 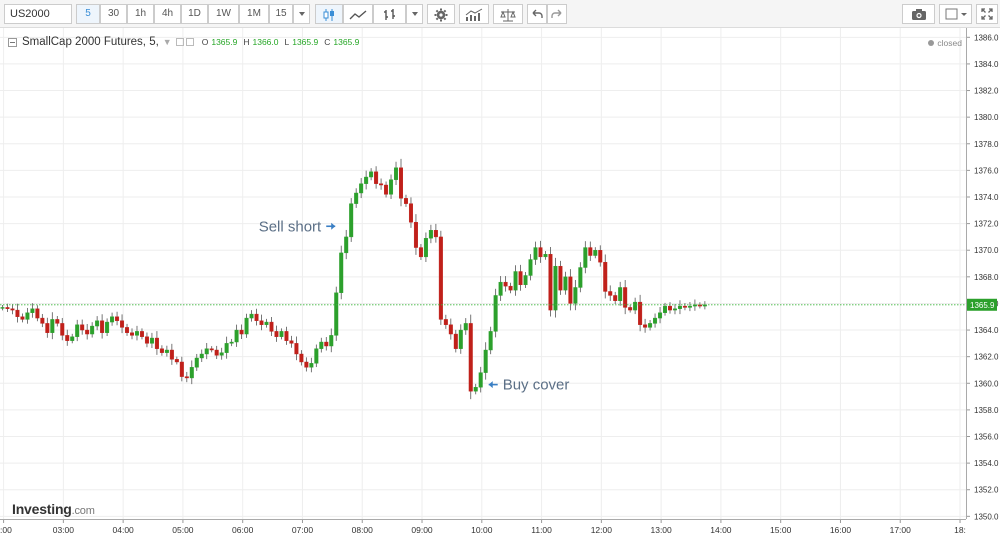 What do you see at coordinates (474, 14) in the screenshot?
I see `indicators-button` at bounding box center [474, 14].